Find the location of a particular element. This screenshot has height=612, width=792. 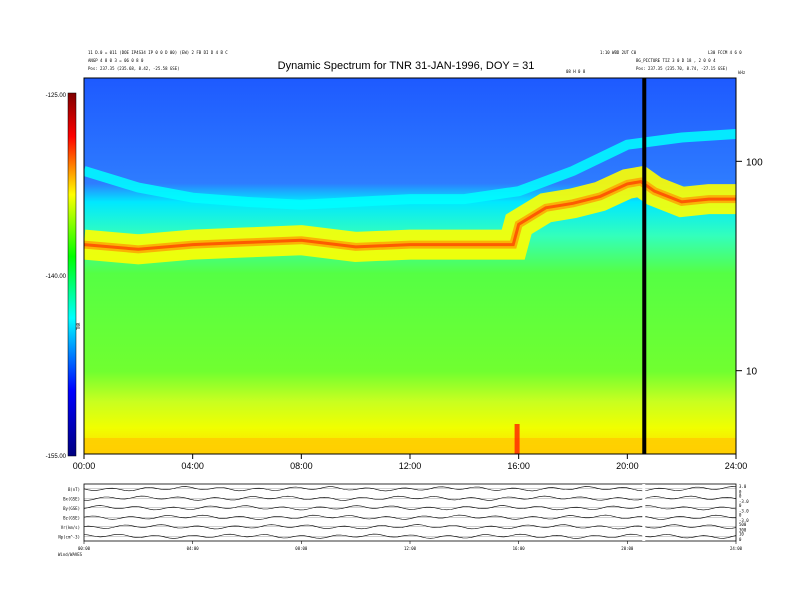

header-left-line-3: Pos: 237.35 (235.68, 8.42, -25.58 GSE) is located at coordinates (134, 68).